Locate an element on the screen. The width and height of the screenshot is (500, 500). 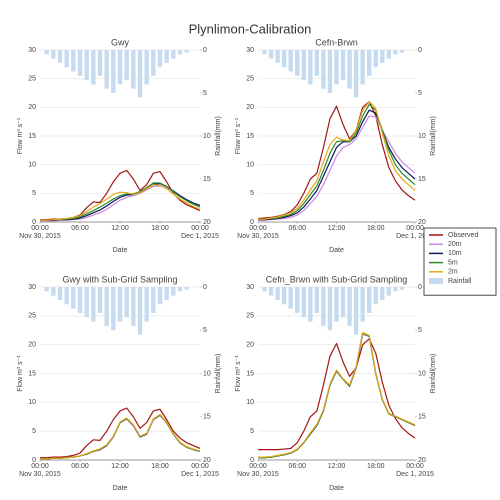
legend-label: 5m is located at coordinates (453, 262).